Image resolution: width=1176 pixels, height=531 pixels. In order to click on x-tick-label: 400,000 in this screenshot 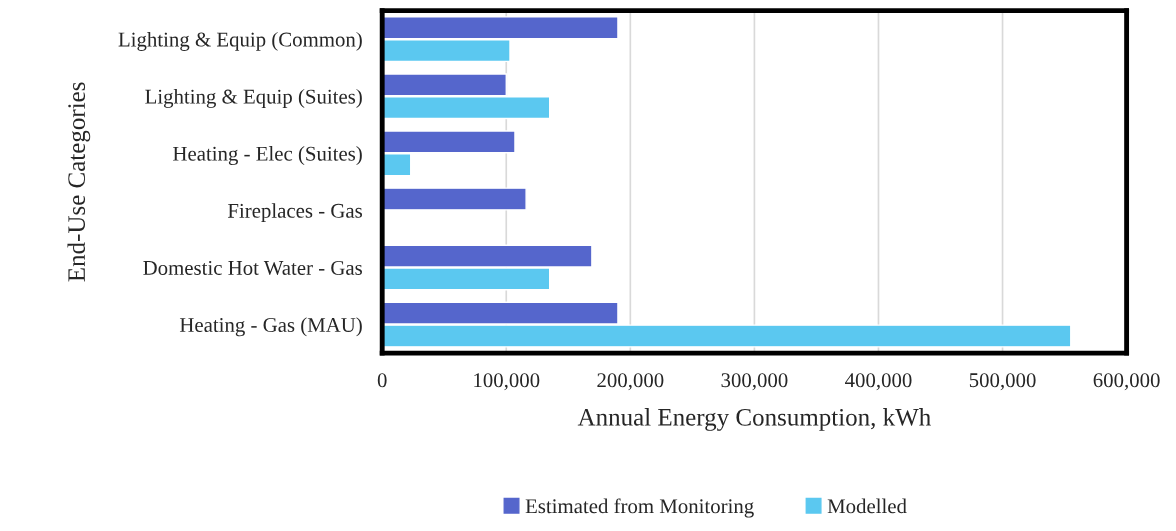, I will do `click(878, 382)`.